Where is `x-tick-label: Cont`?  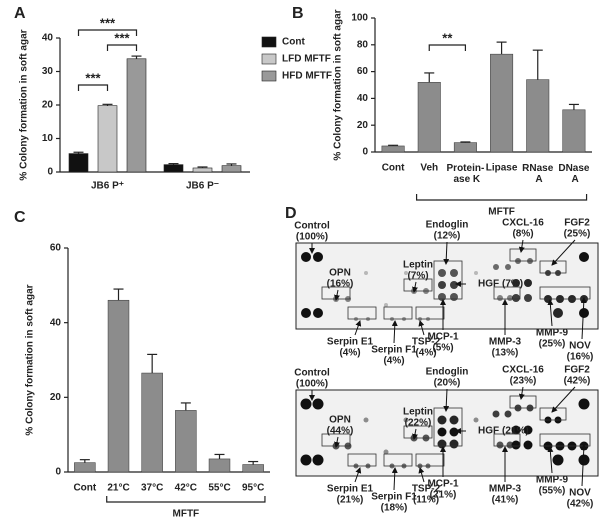 x-tick-label: Cont is located at coordinates (393, 168).